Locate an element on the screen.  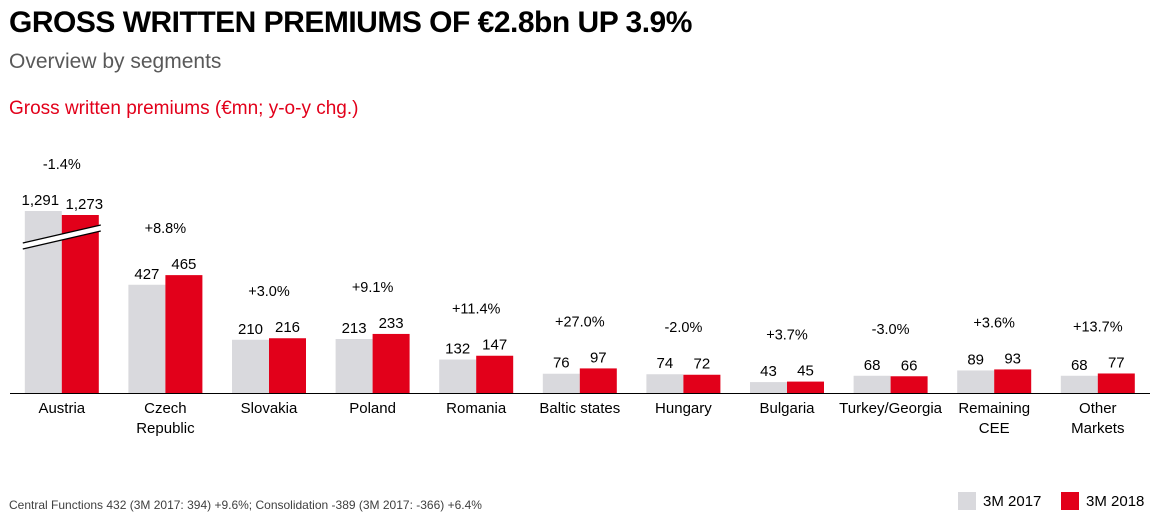
change-label-poland: +9.1% is located at coordinates (373, 288).